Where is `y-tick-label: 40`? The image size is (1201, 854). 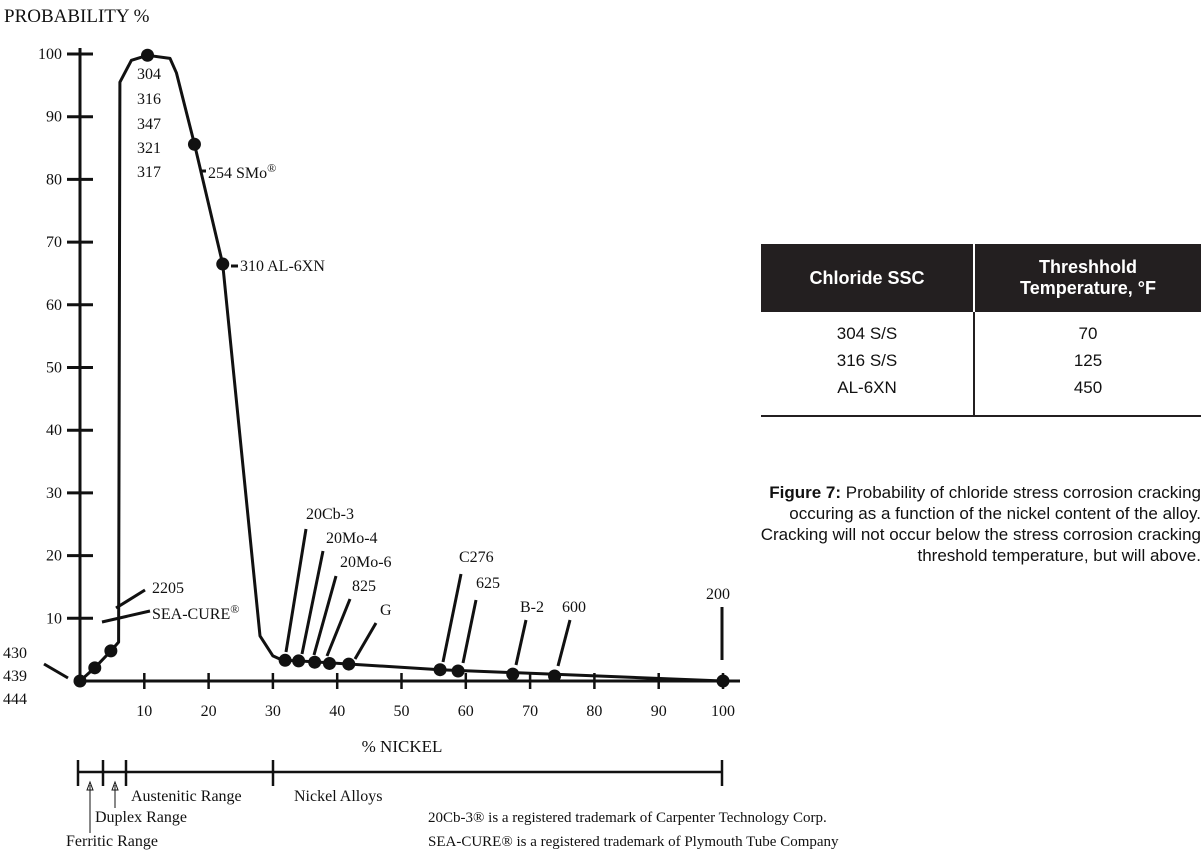 y-tick-label: 40 is located at coordinates (54, 430).